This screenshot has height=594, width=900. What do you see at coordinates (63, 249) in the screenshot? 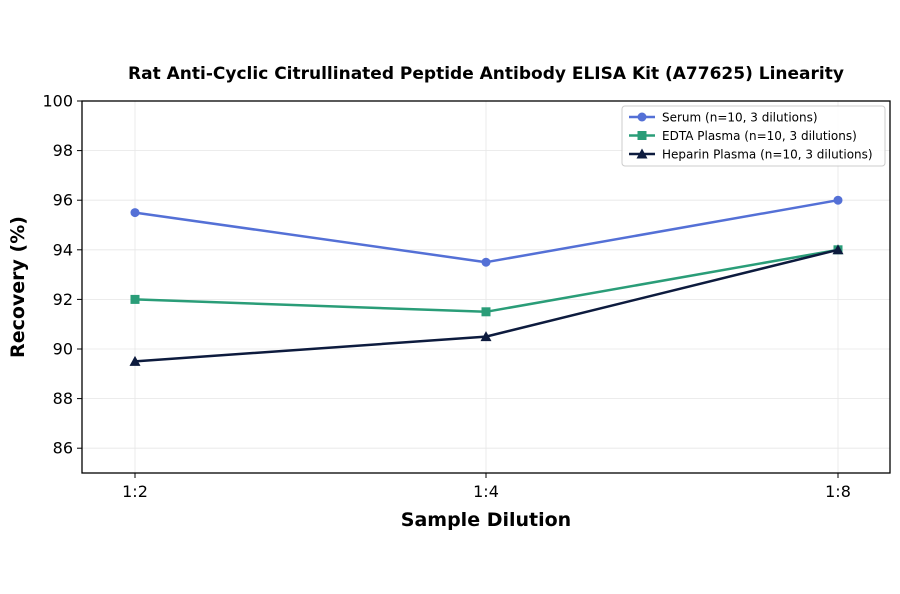
I see `y-tick-label: 94` at bounding box center [63, 249].